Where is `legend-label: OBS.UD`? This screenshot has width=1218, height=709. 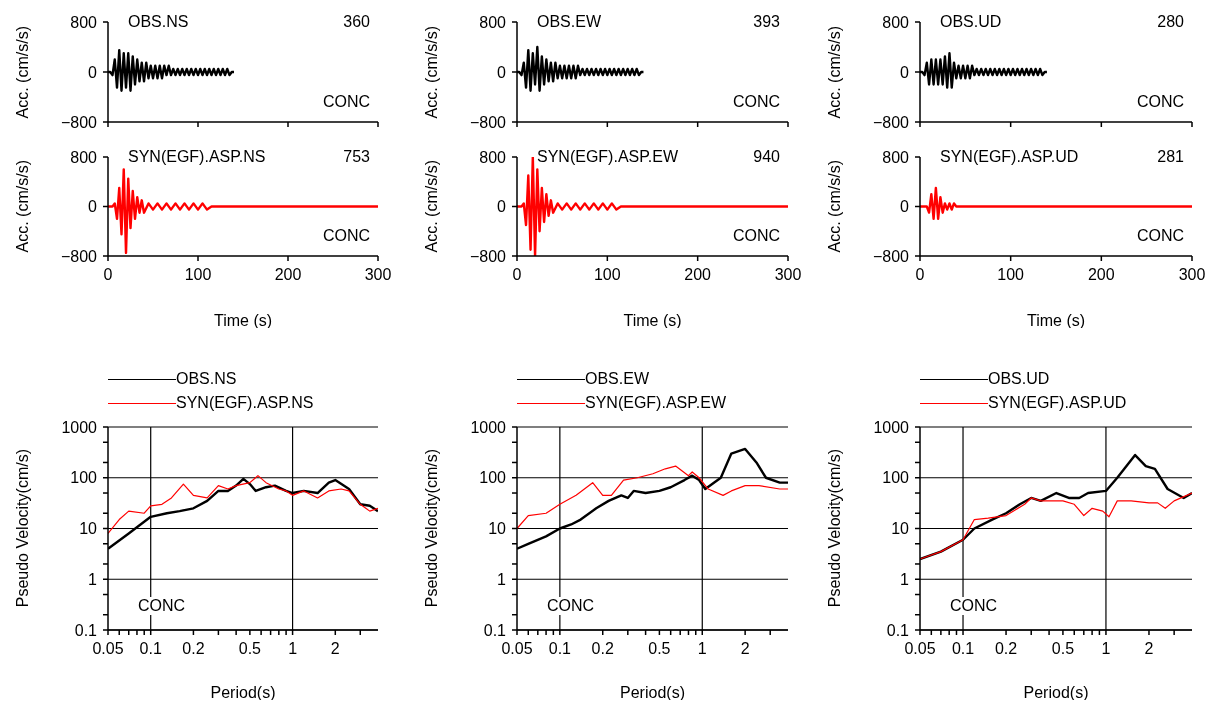
legend-label: OBS.UD is located at coordinates (1019, 379).